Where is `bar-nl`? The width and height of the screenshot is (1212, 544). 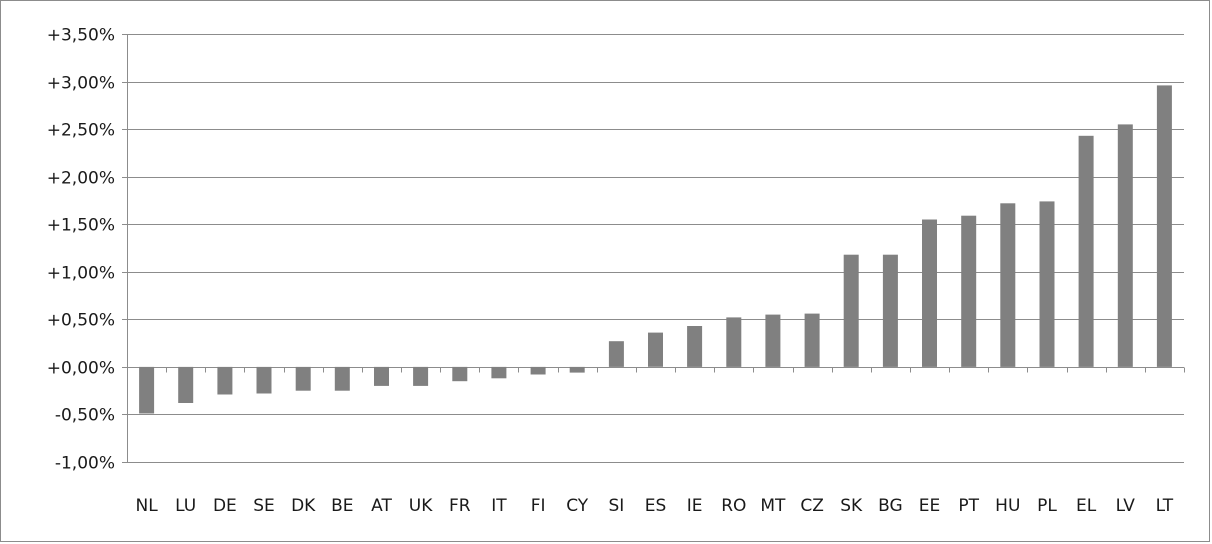 bar-nl is located at coordinates (147, 390).